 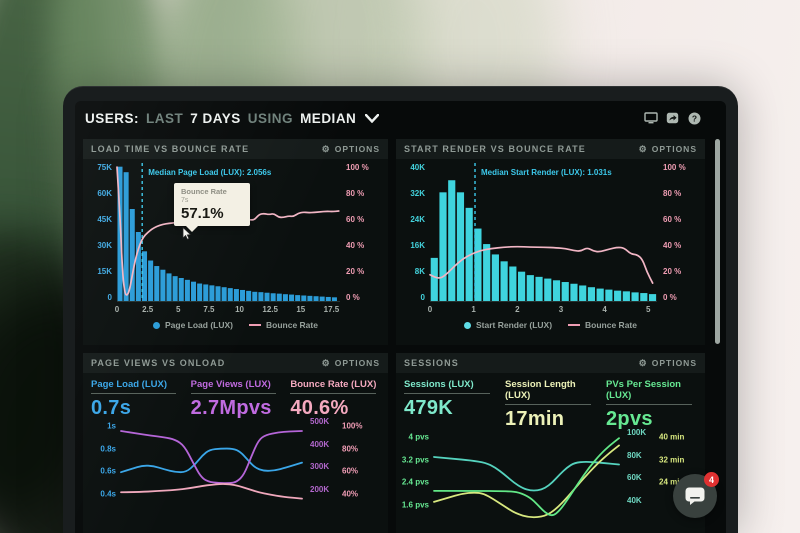 I want to click on title-using: USING, so click(x=270, y=118).